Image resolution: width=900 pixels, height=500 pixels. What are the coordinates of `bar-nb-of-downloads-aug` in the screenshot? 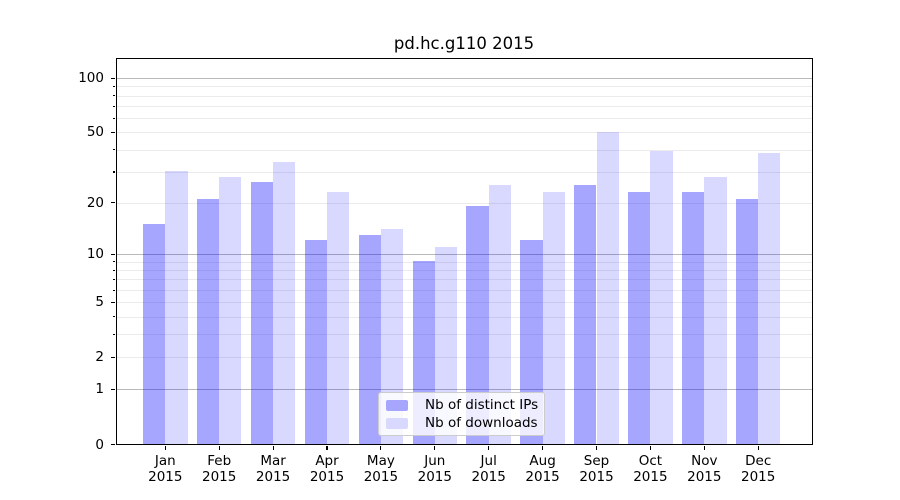 It's located at (553, 317).